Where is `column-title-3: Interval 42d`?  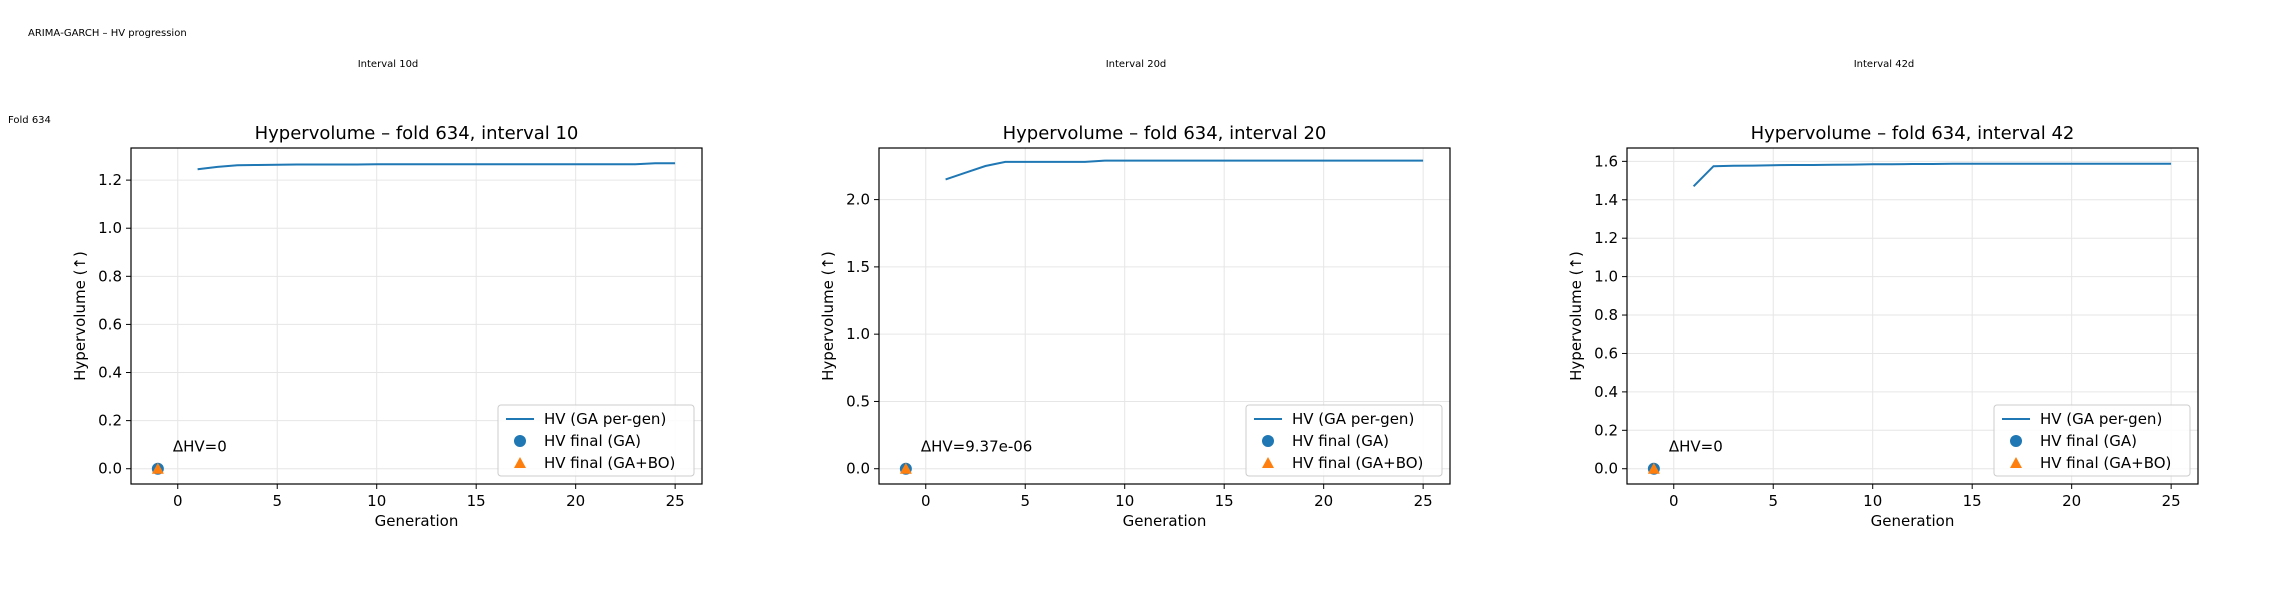
column-title-3: Interval 42d is located at coordinates (1884, 64).